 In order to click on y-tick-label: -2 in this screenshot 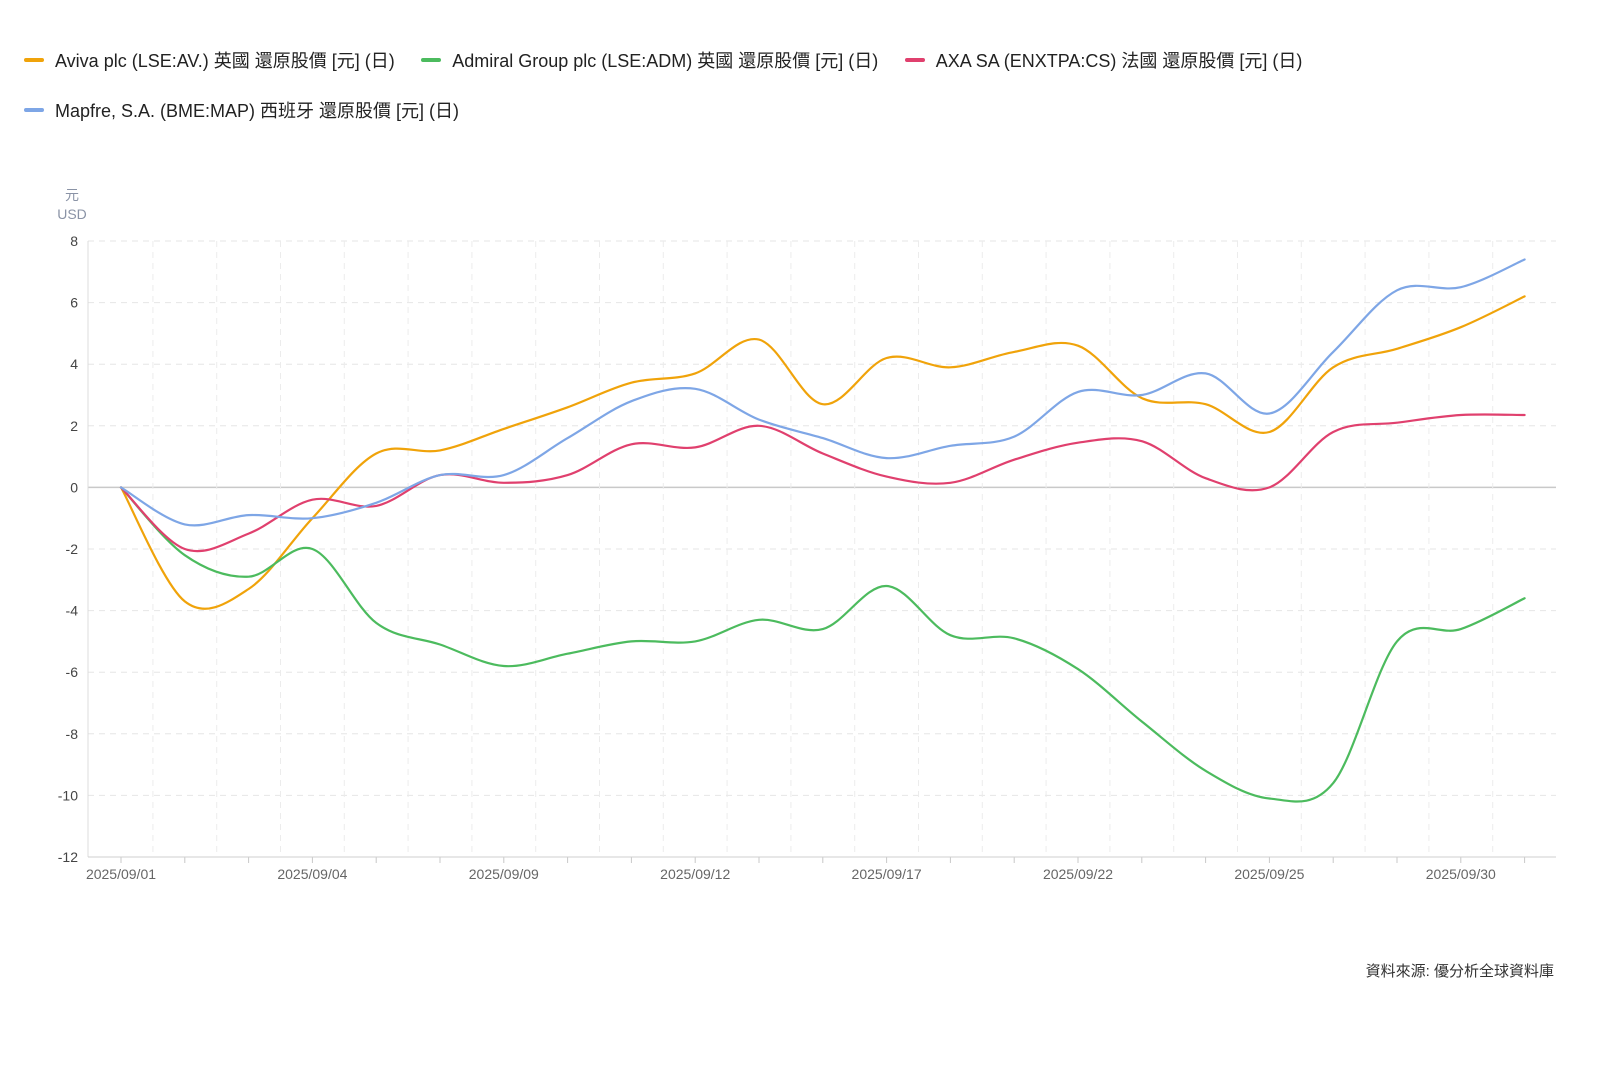, I will do `click(72, 549)`.